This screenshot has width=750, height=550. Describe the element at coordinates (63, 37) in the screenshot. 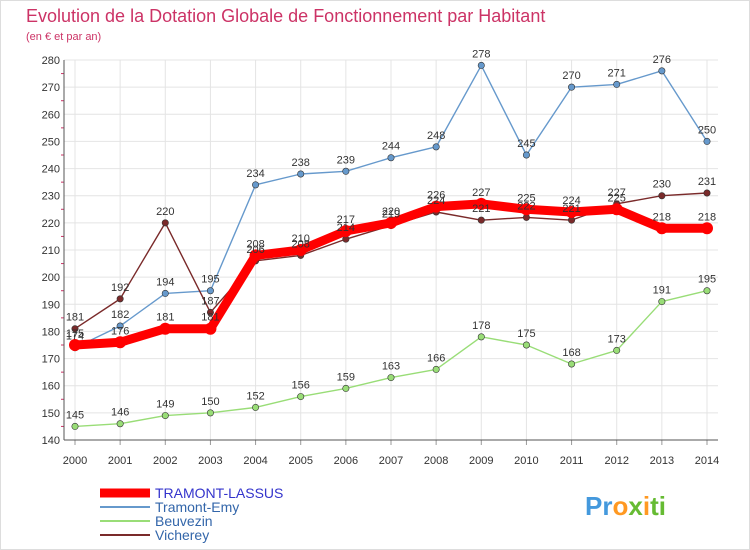

I see `chart-subtitle: (en € et par an)` at that location.